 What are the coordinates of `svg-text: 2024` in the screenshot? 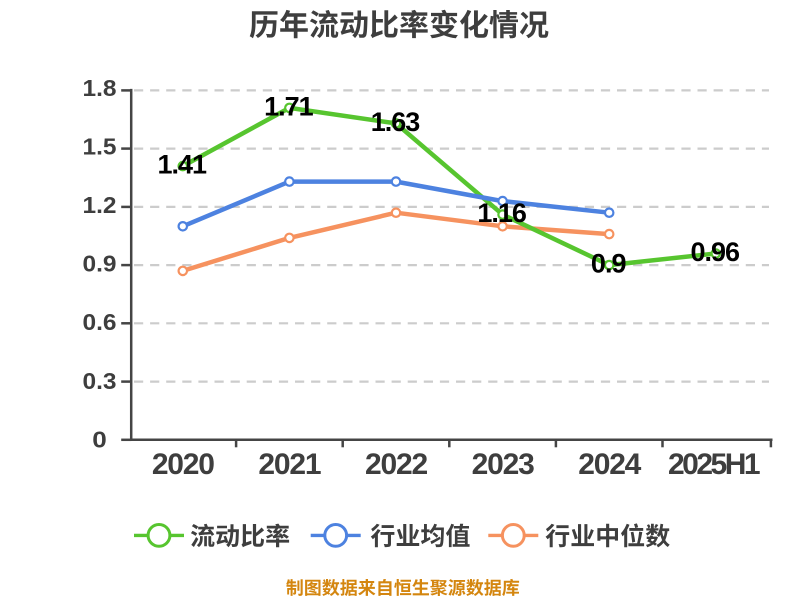 It's located at (609, 464).